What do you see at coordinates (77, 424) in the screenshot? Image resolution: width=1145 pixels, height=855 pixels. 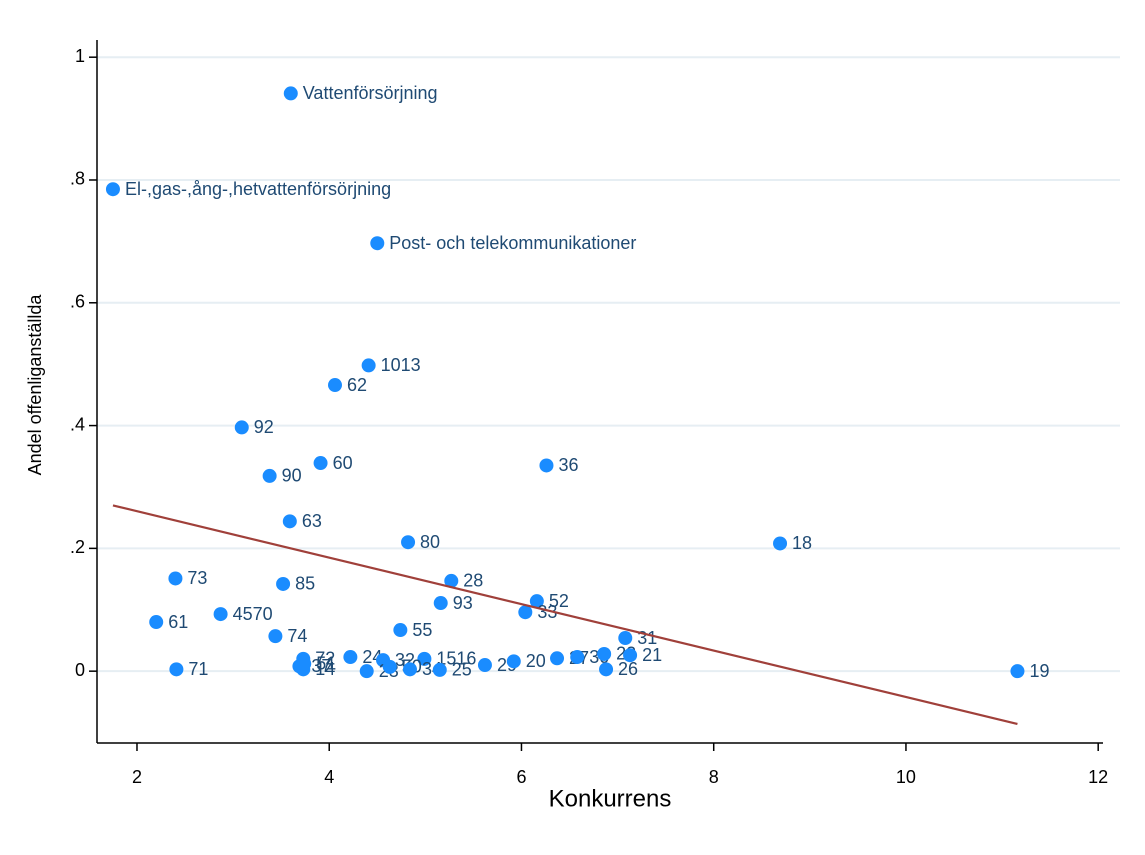 I see `y-tick-label: .4` at bounding box center [77, 424].